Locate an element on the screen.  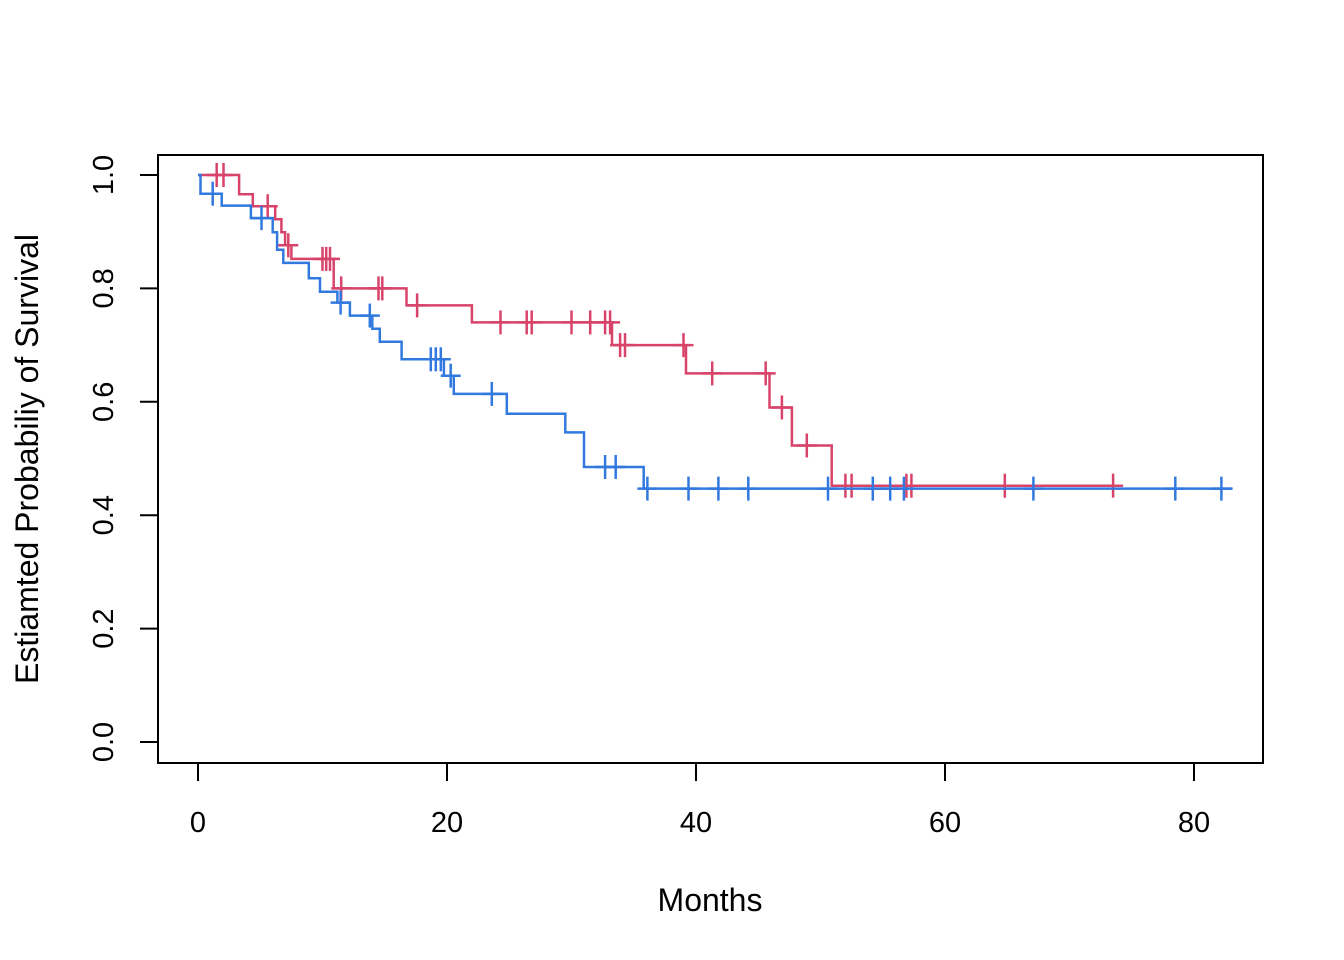
x-tick-label: 60 is located at coordinates (945, 823).